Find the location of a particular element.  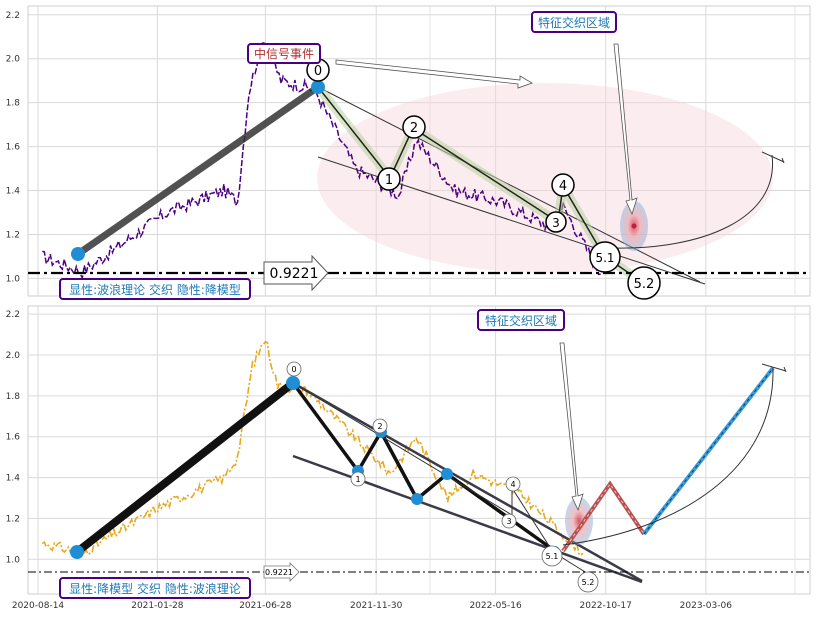

y-tick-1-2: 1.4 is located at coordinates (13, 479).